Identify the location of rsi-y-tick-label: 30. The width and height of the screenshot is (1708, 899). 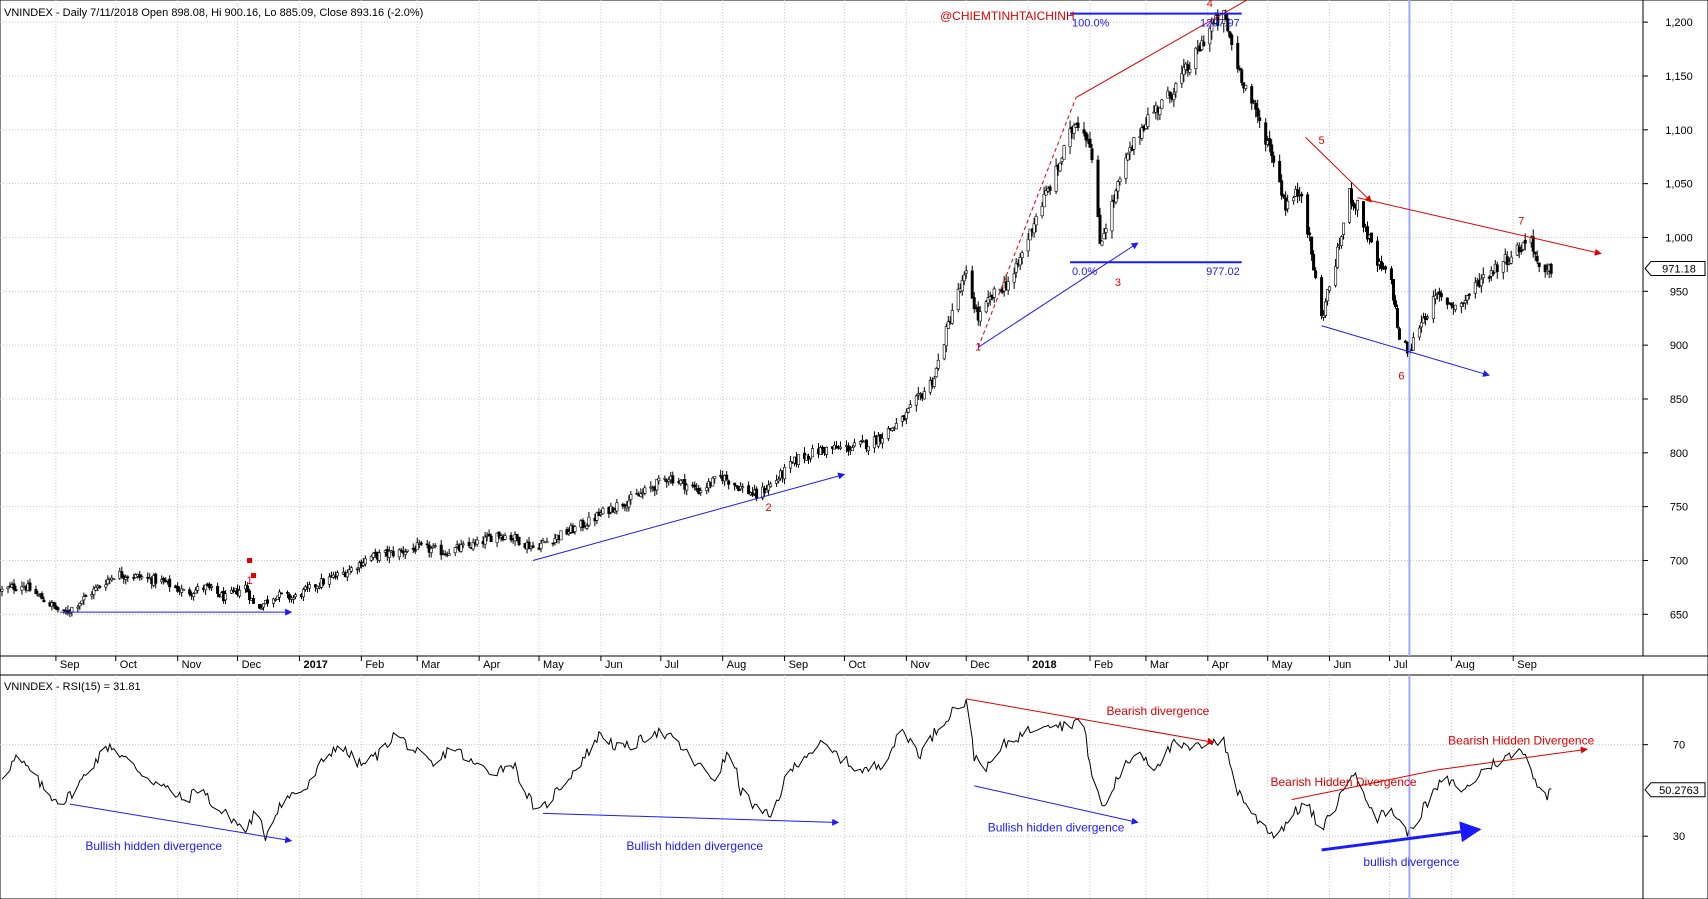
(1679, 837).